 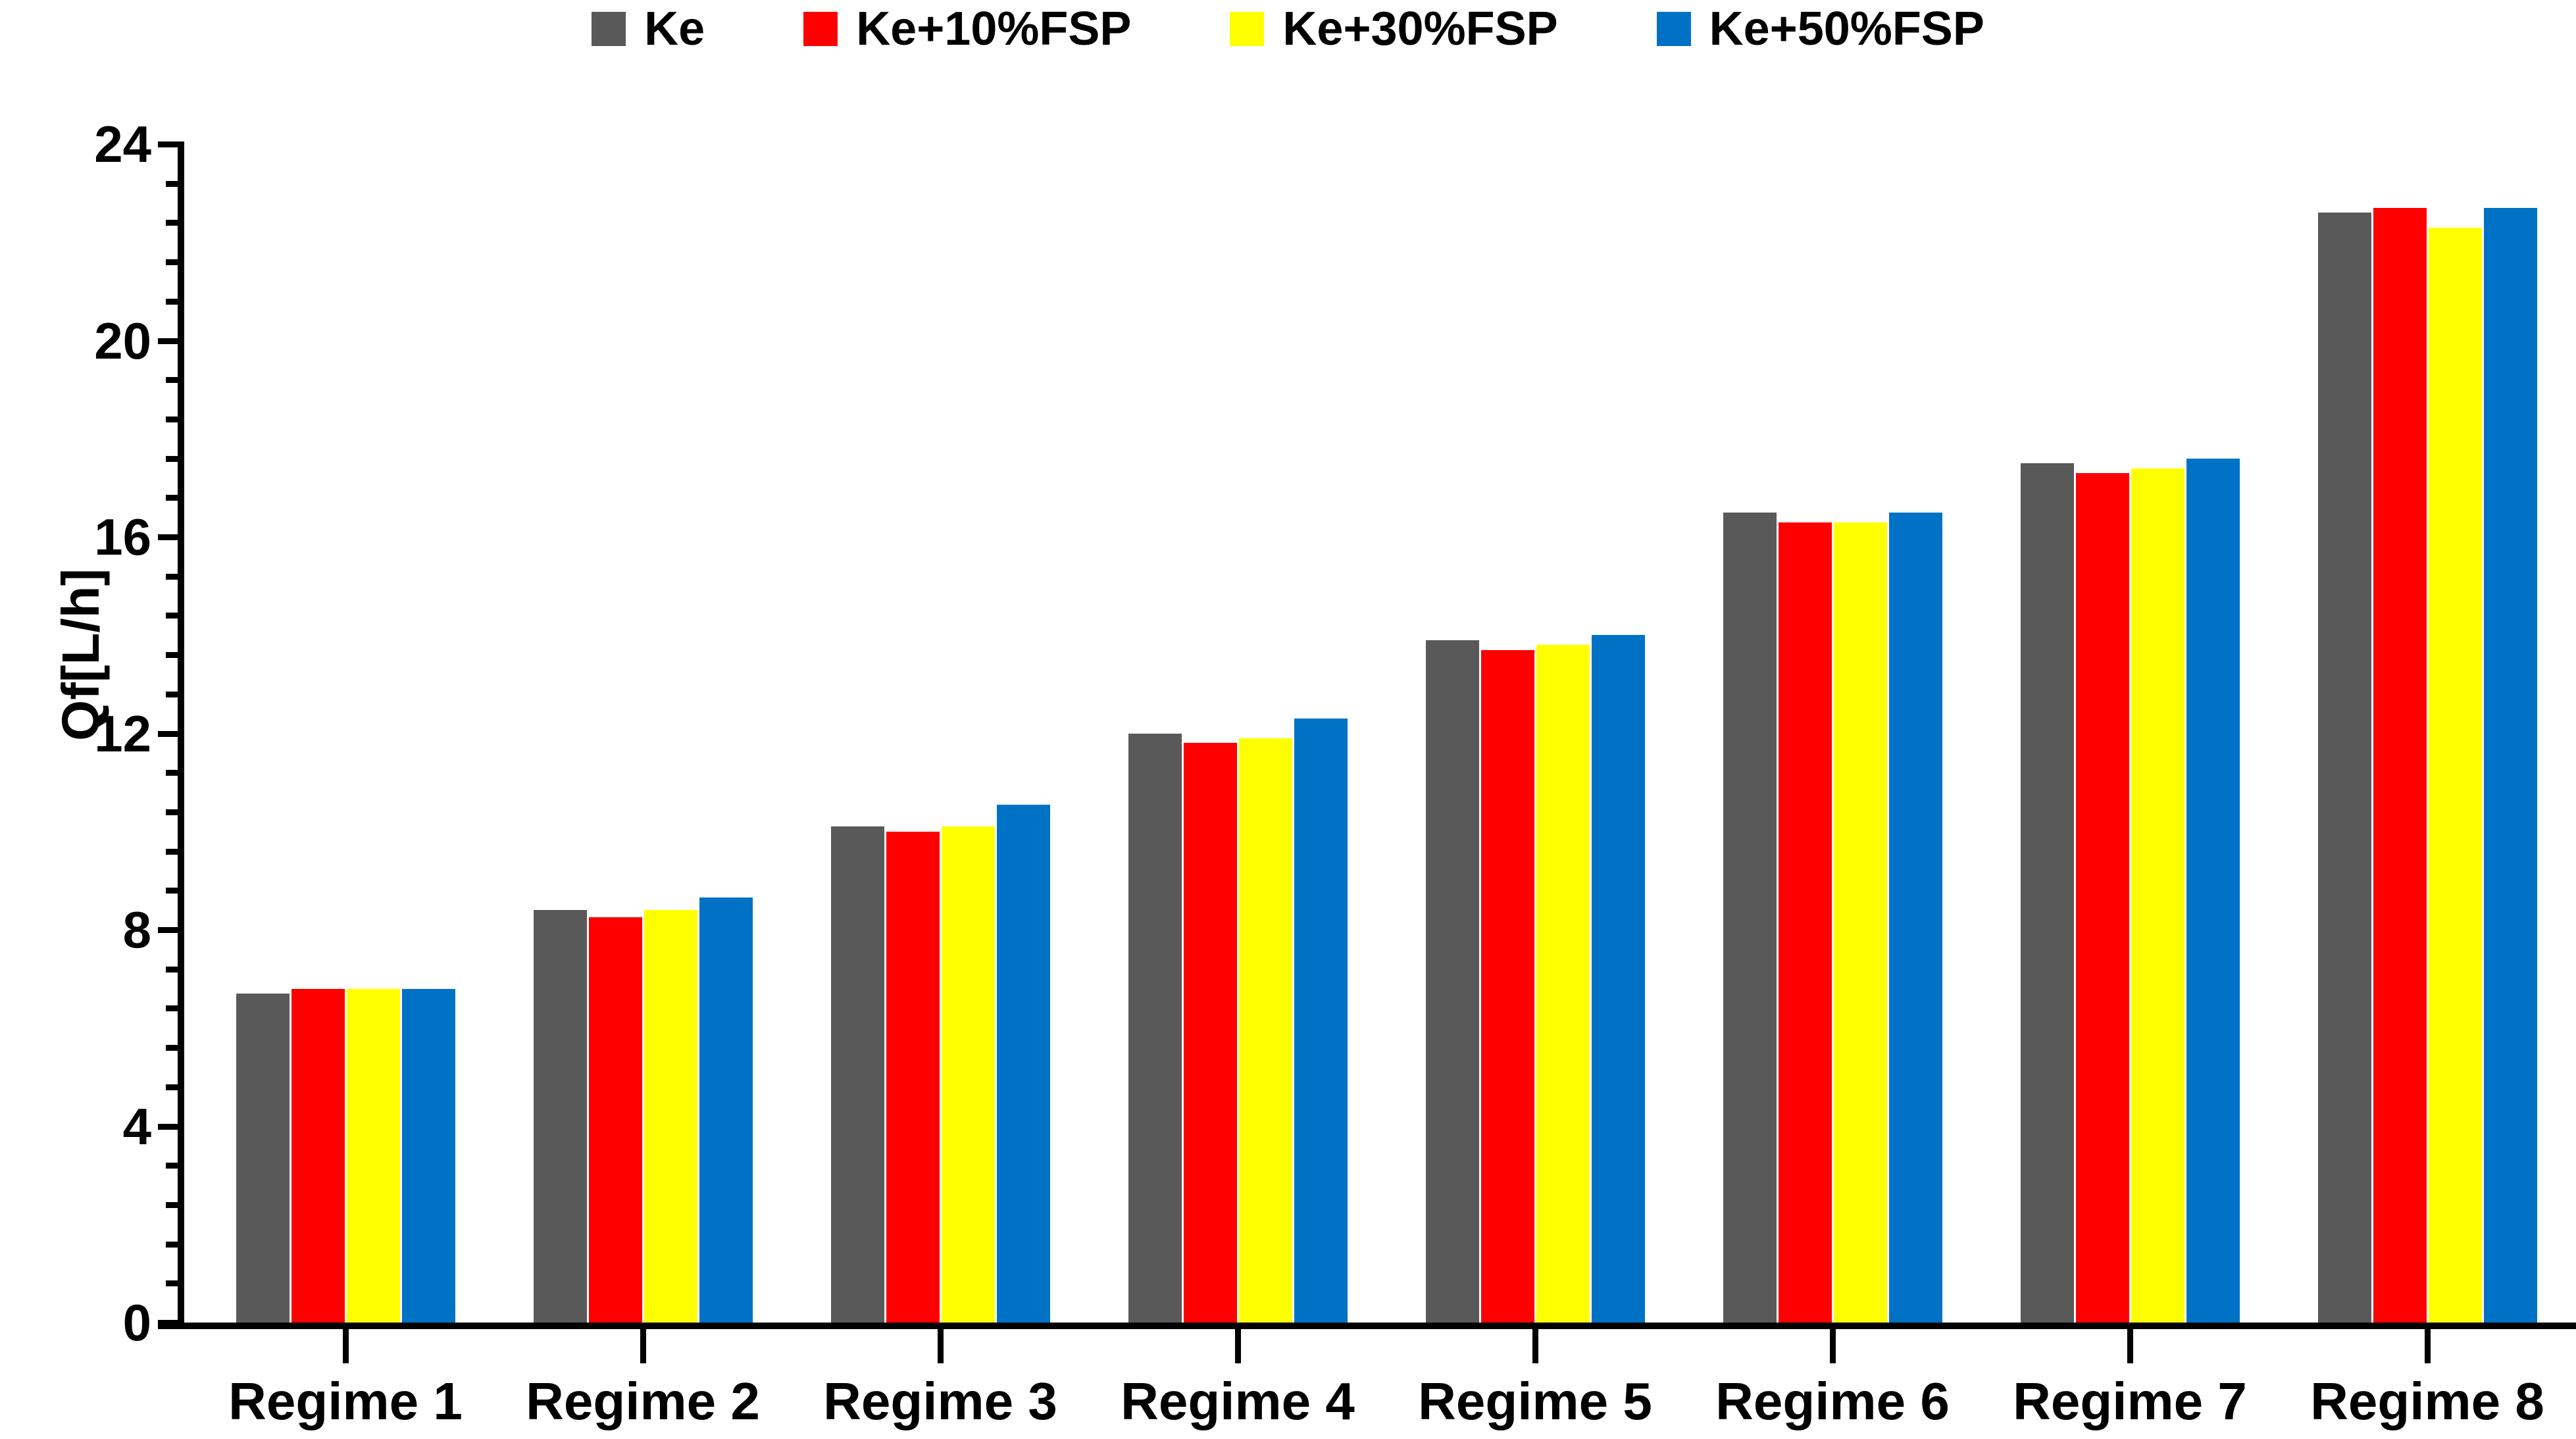 What do you see at coordinates (136, 1126) in the screenshot?
I see `y-tick-label: 4` at bounding box center [136, 1126].